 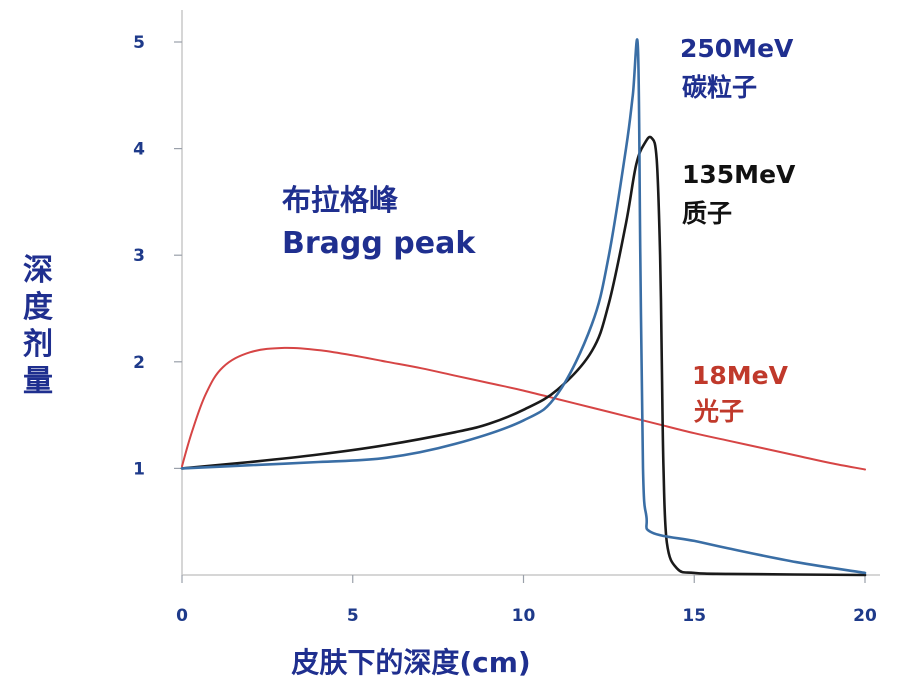 What do you see at coordinates (737, 48) in the screenshot?
I see `annotation-carbon-energy: 250MeV` at bounding box center [737, 48].